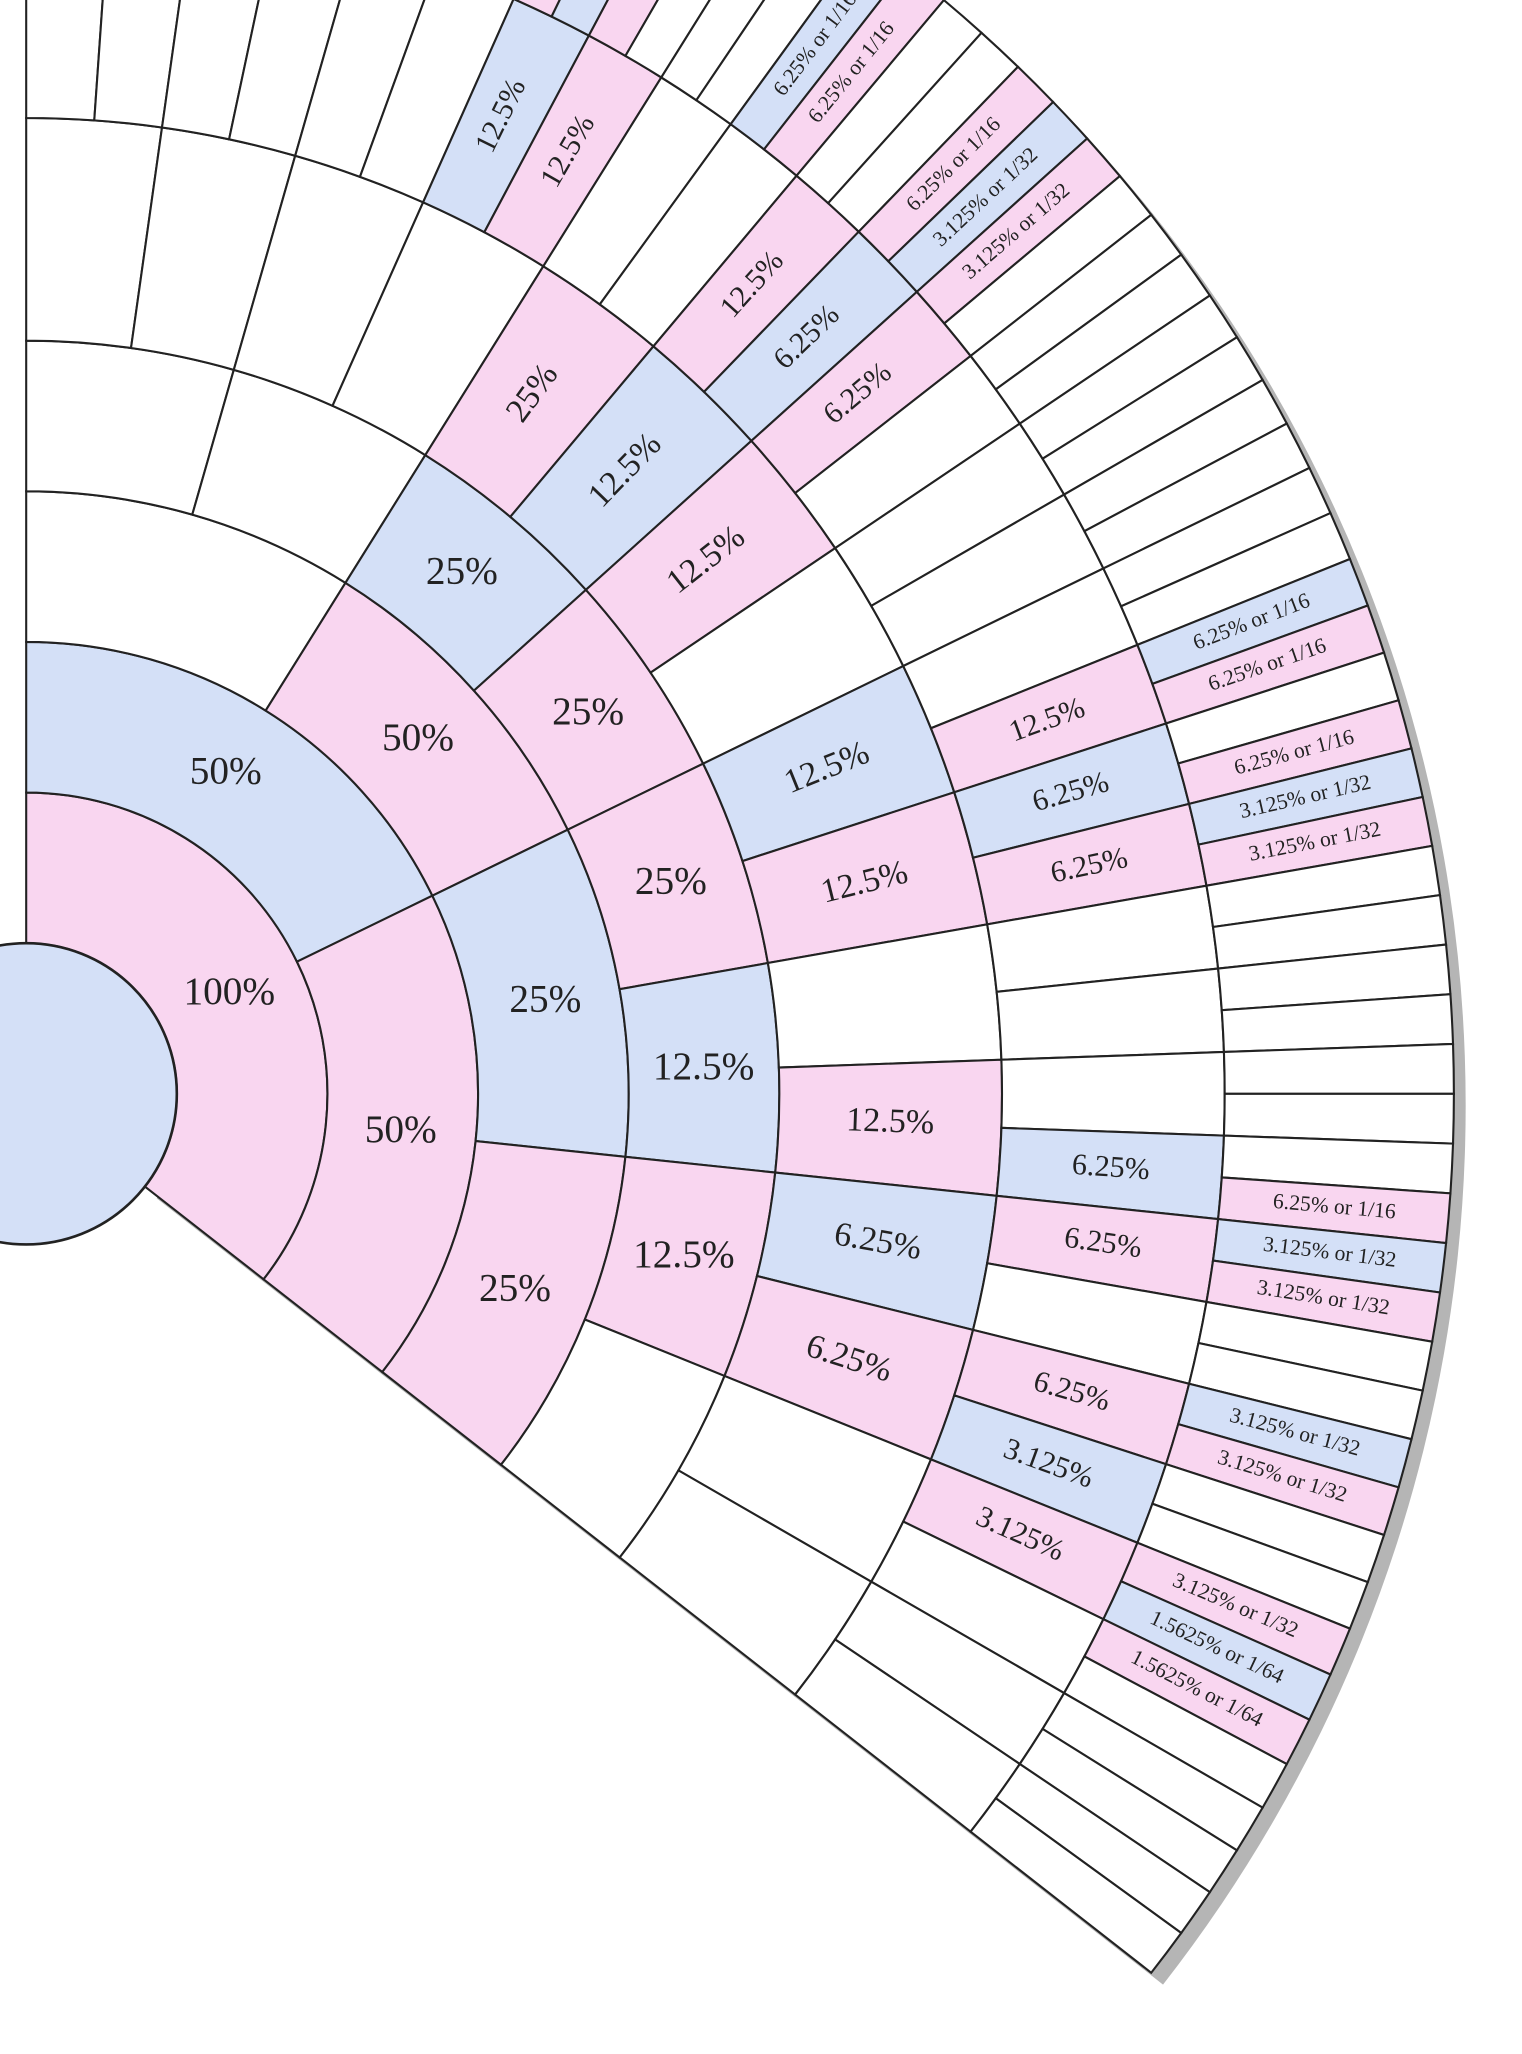  Describe the element at coordinates (229, 991) in the screenshot. I see `segment-label: 100%` at that location.